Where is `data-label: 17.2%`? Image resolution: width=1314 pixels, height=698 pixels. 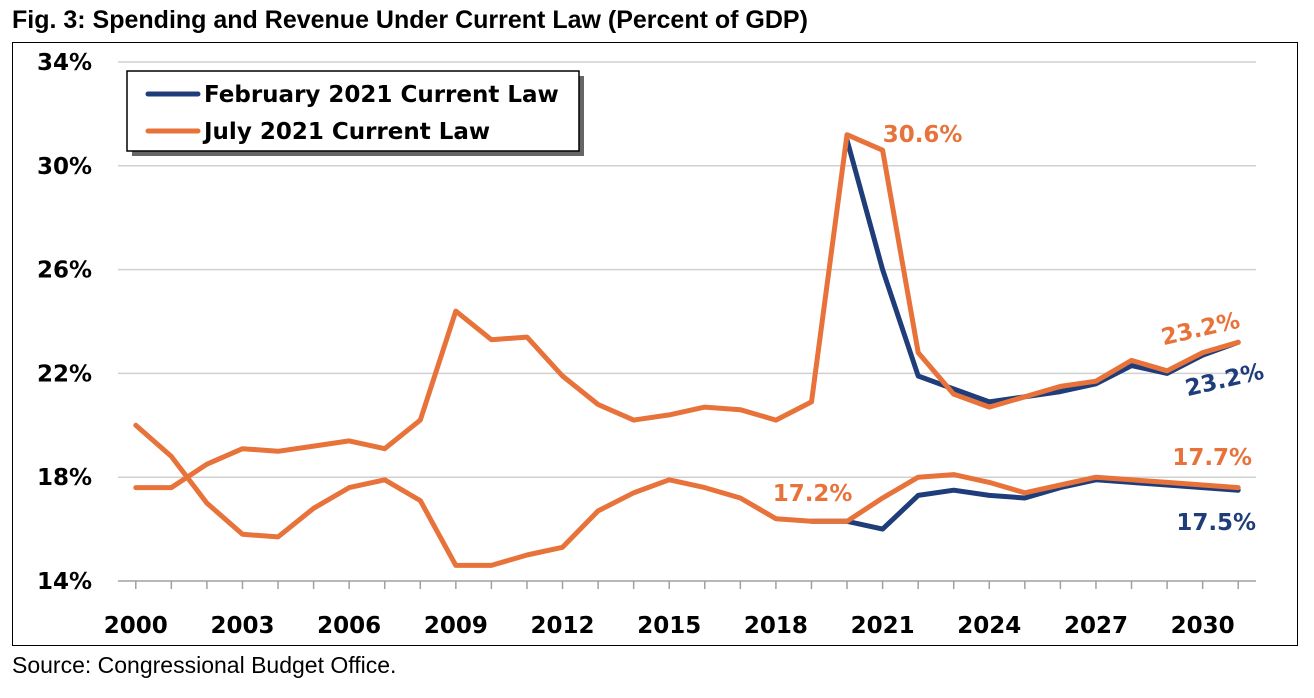
data-label: 17.2% is located at coordinates (813, 494).